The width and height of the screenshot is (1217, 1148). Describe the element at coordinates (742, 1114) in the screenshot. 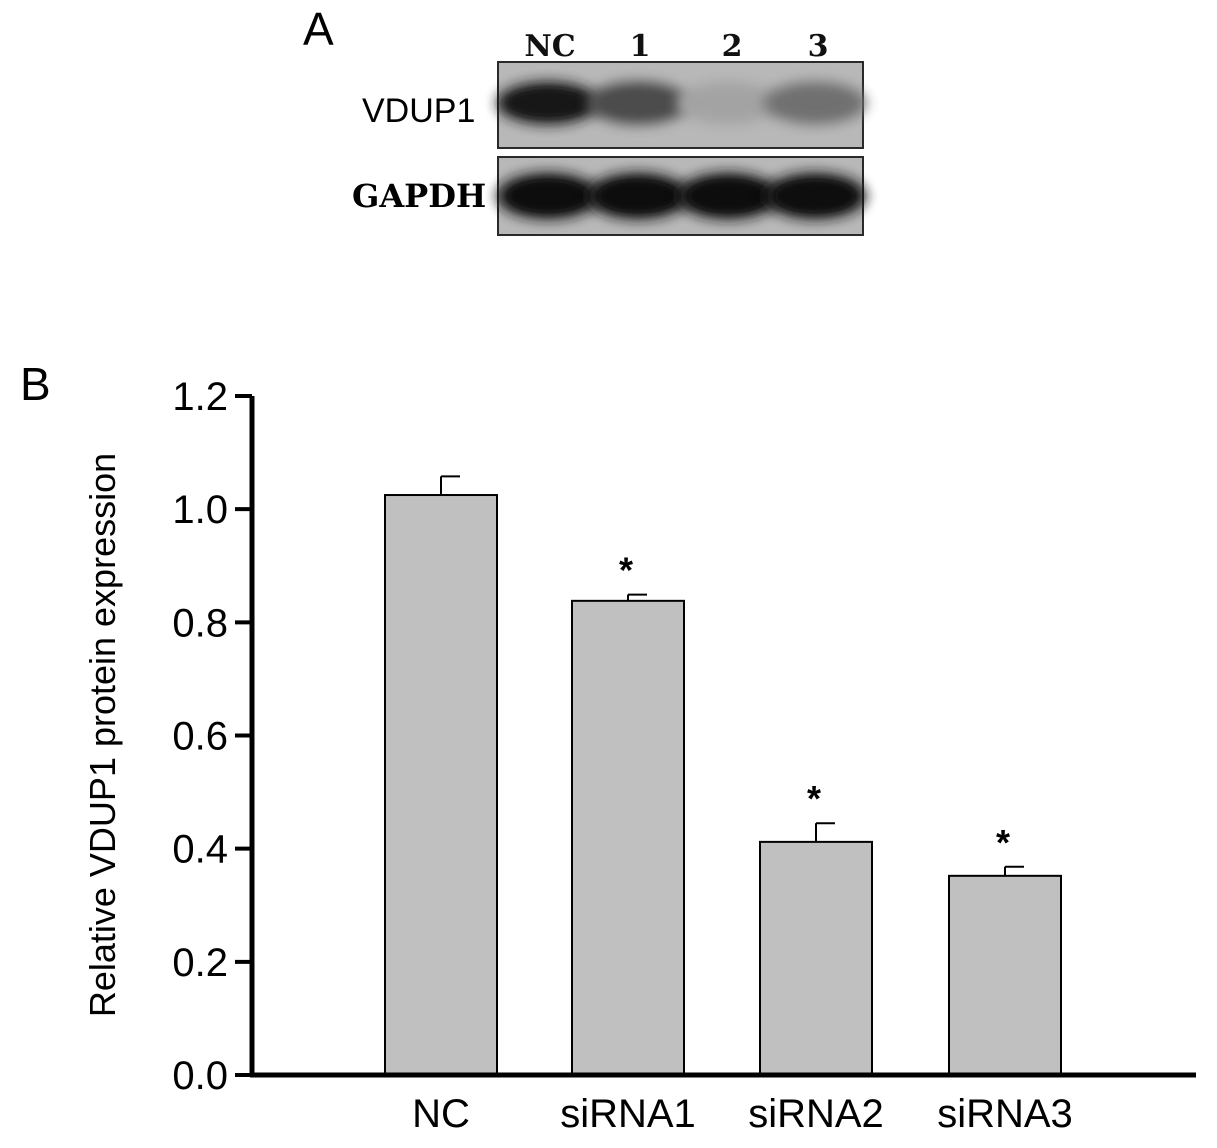

I see `x-axis-labels: NC siRNA1 siRNA2 siRNA3` at that location.